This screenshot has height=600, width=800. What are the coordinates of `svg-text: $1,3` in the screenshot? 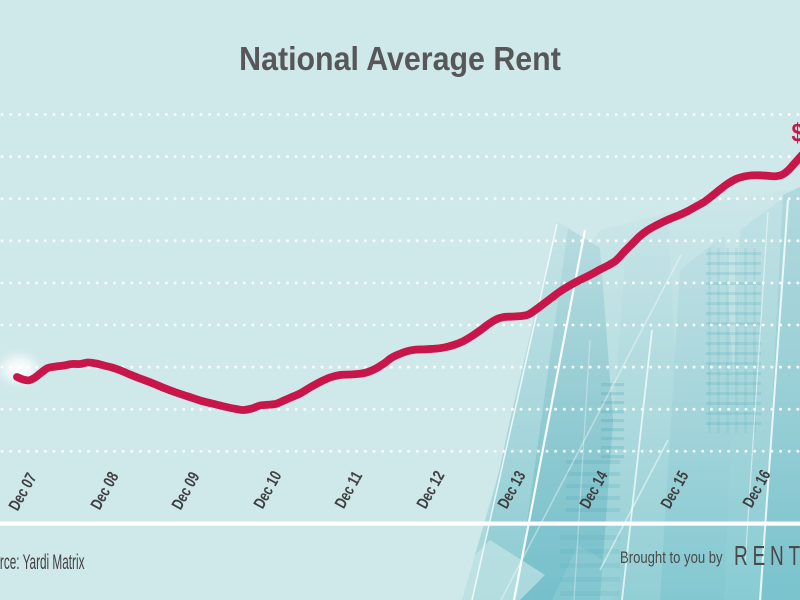 It's located at (796, 133).